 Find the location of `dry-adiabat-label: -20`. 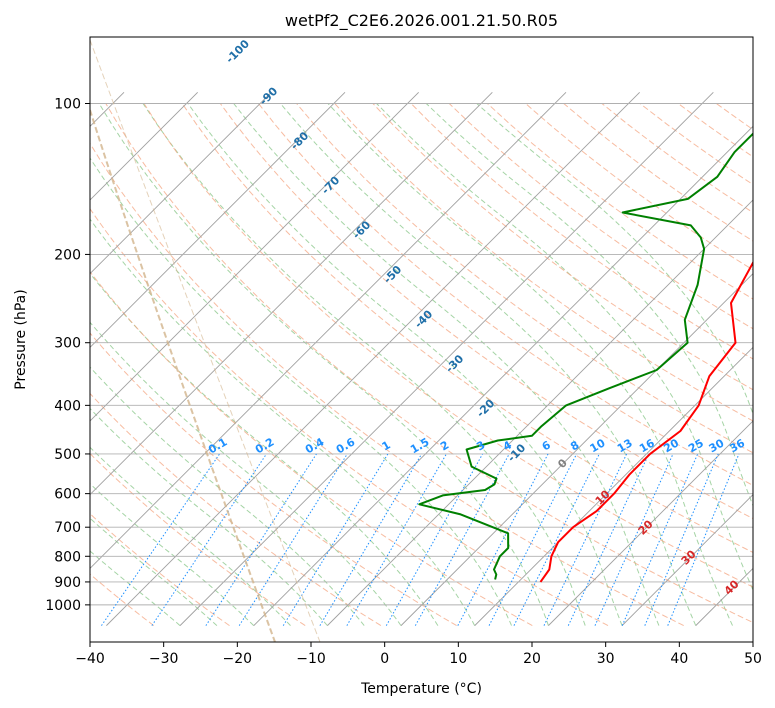

dry-adiabat-label: -20 is located at coordinates (485, 408).